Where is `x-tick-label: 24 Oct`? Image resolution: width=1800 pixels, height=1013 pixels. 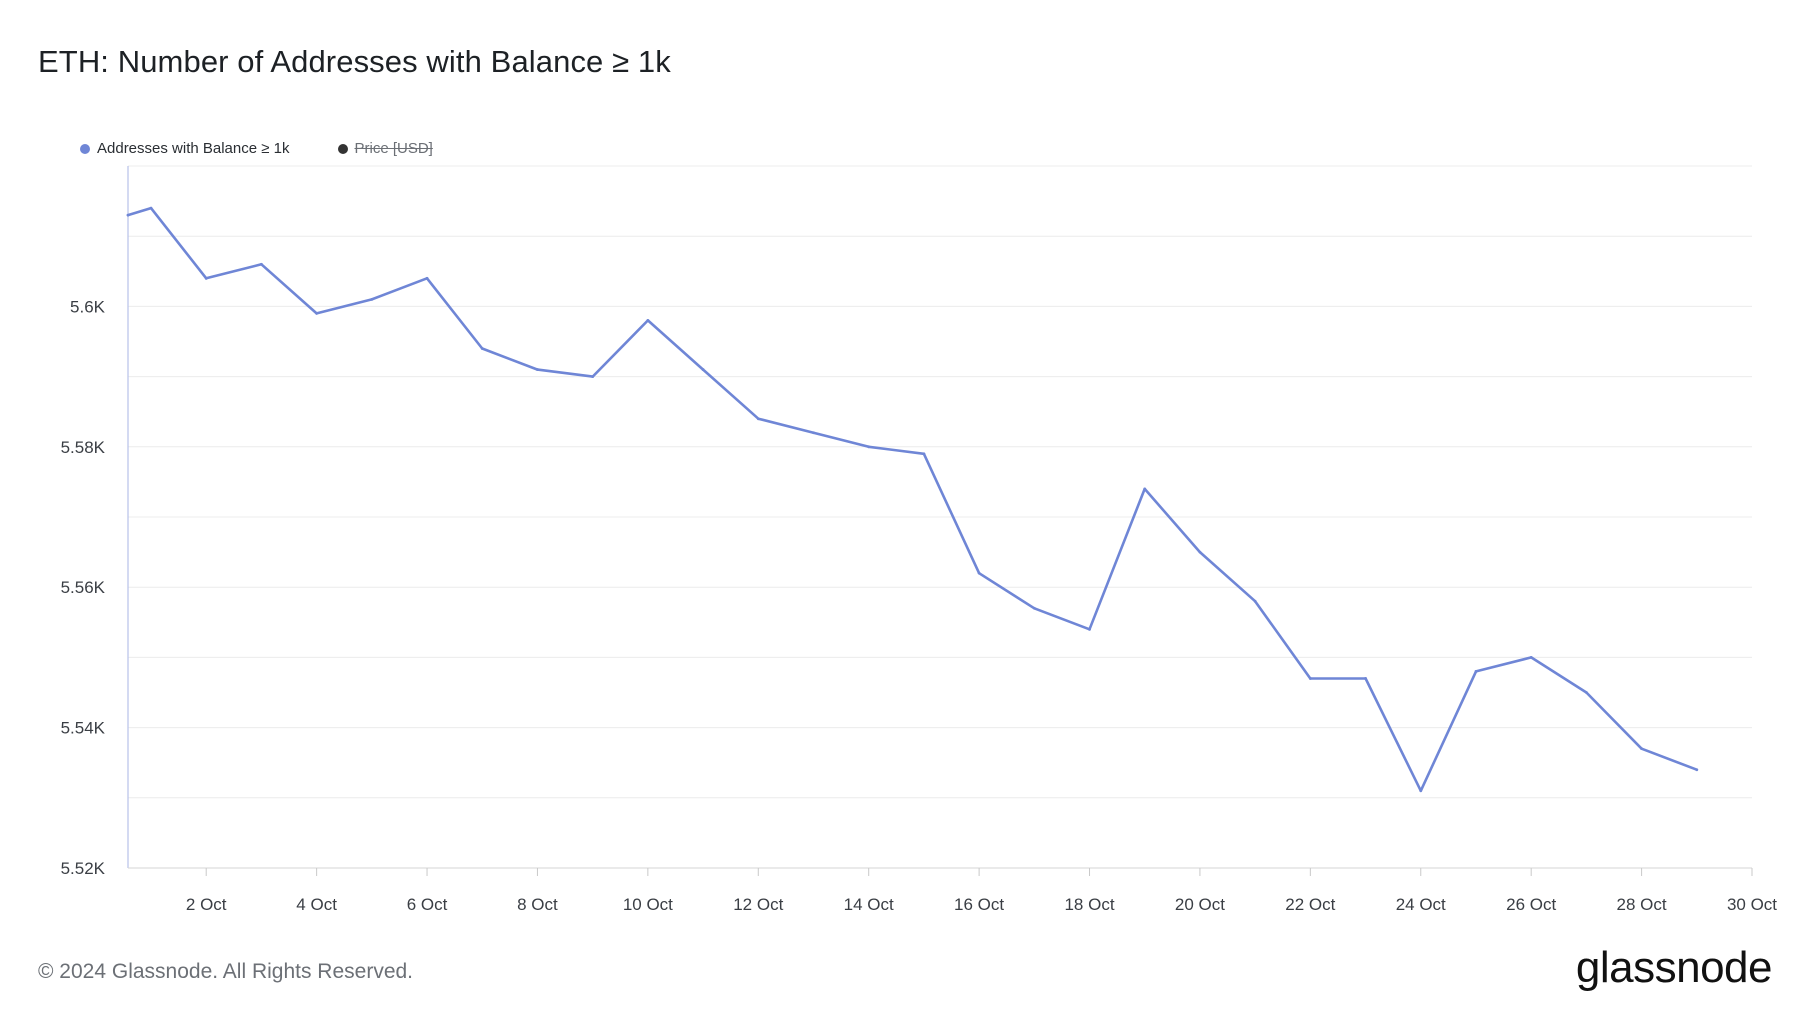 x-tick-label: 24 Oct is located at coordinates (1421, 904).